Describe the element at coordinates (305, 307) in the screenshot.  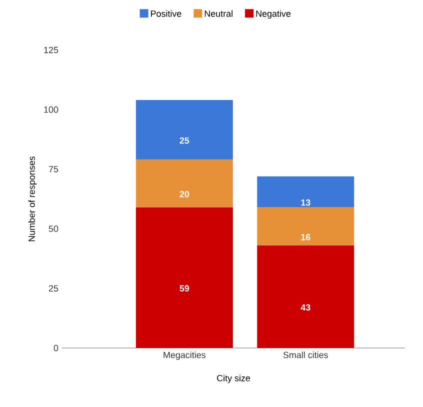
I see `data-label: 43` at that location.